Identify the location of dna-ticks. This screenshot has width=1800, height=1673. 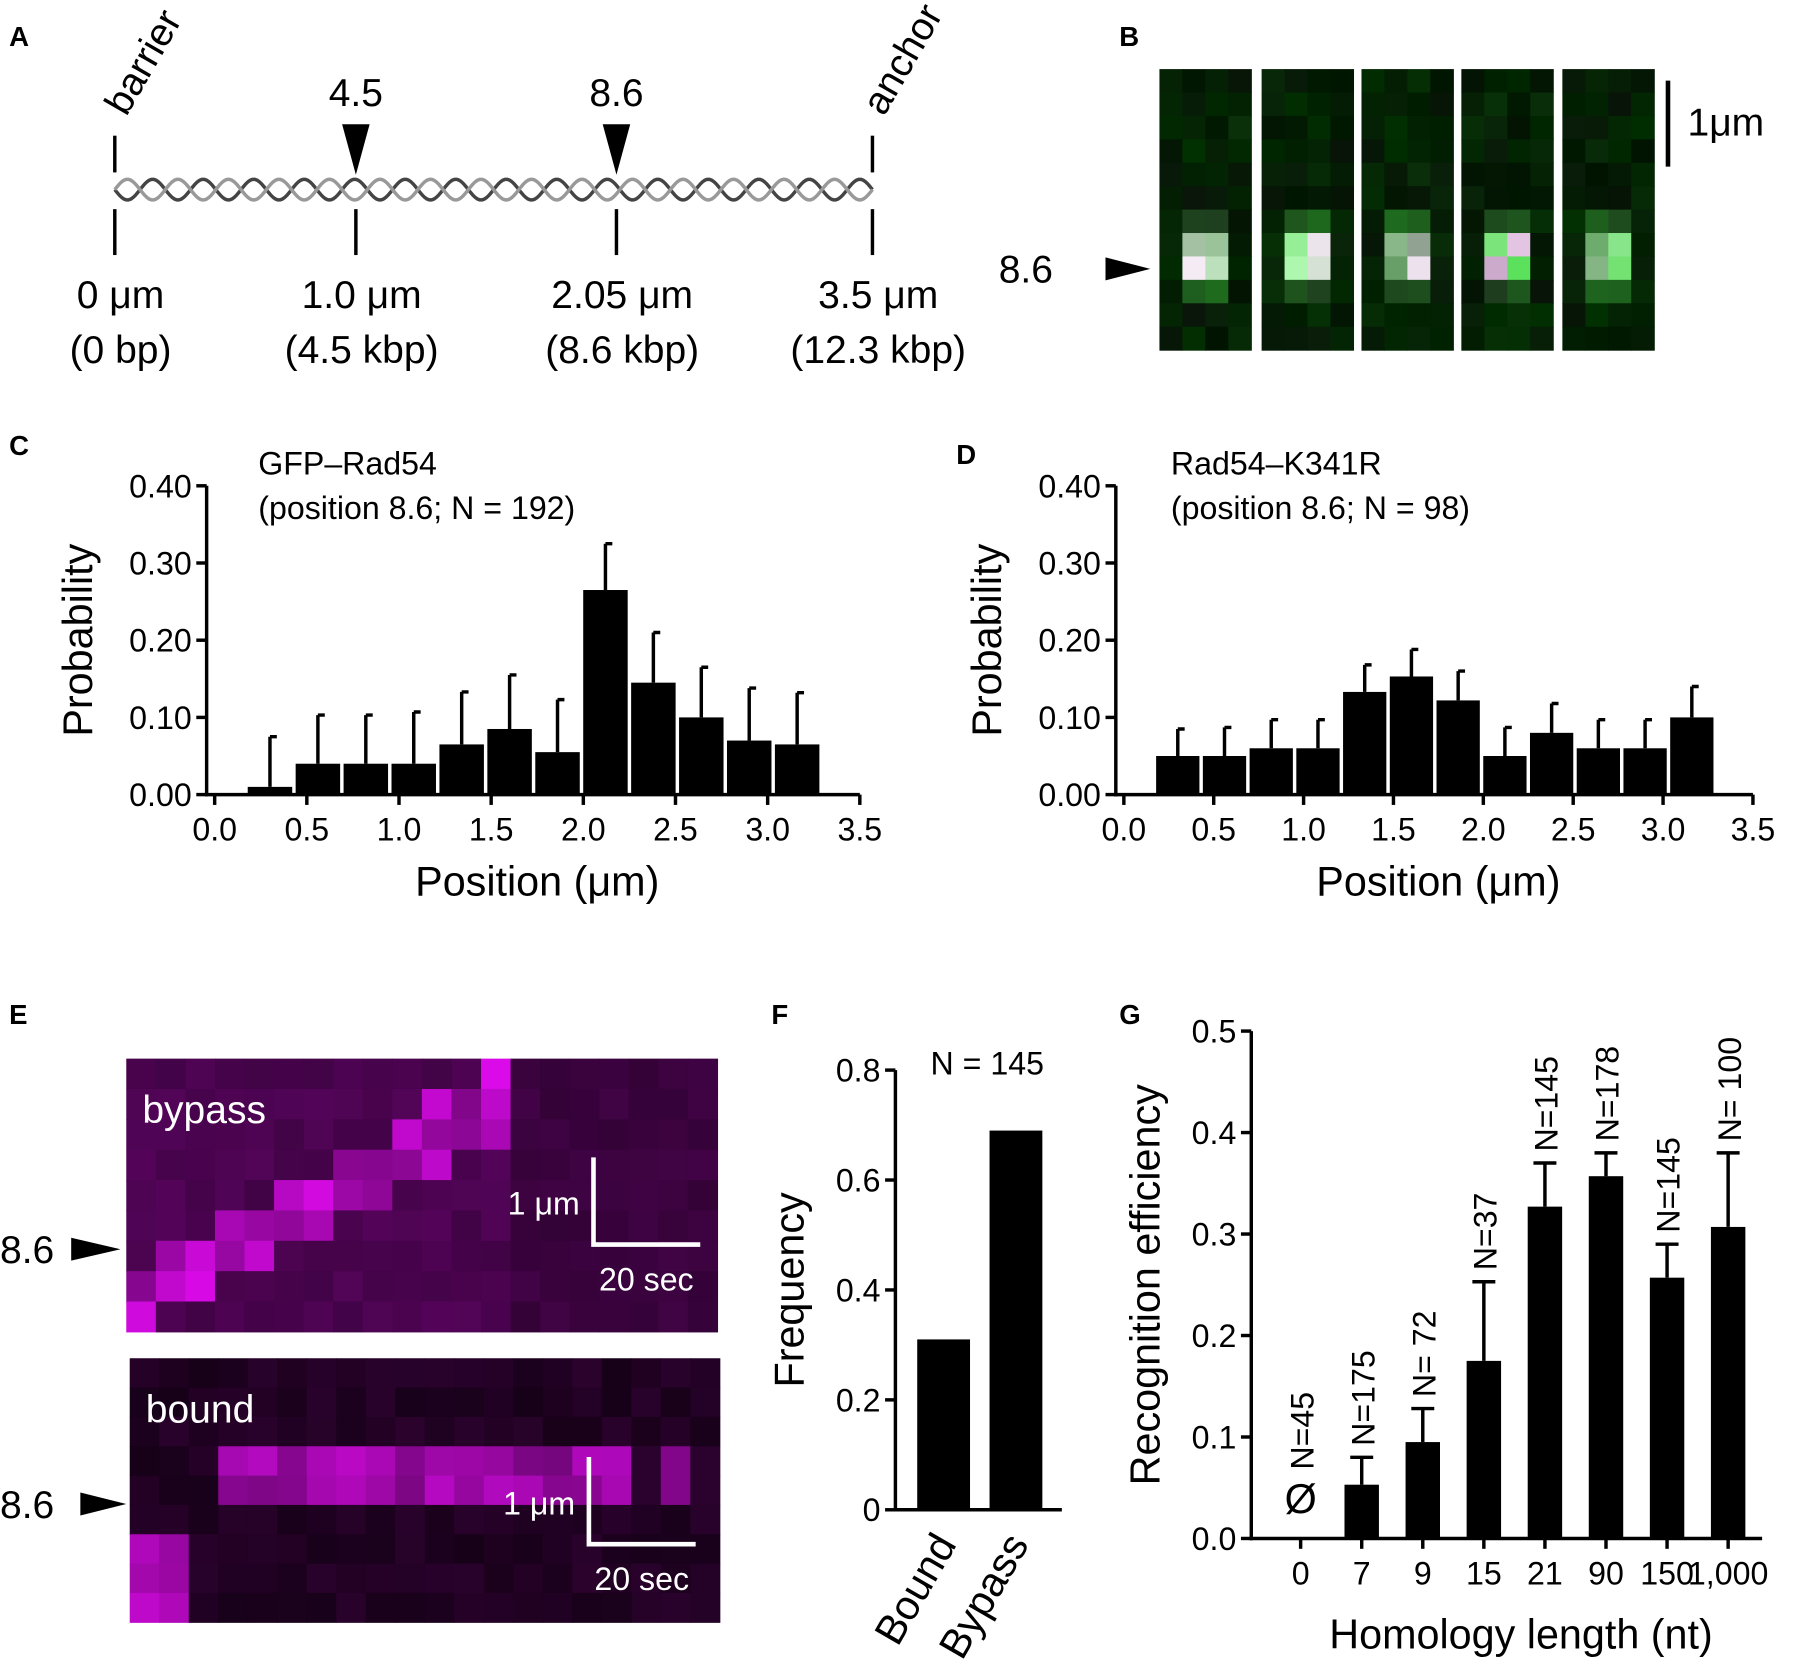
(494, 195).